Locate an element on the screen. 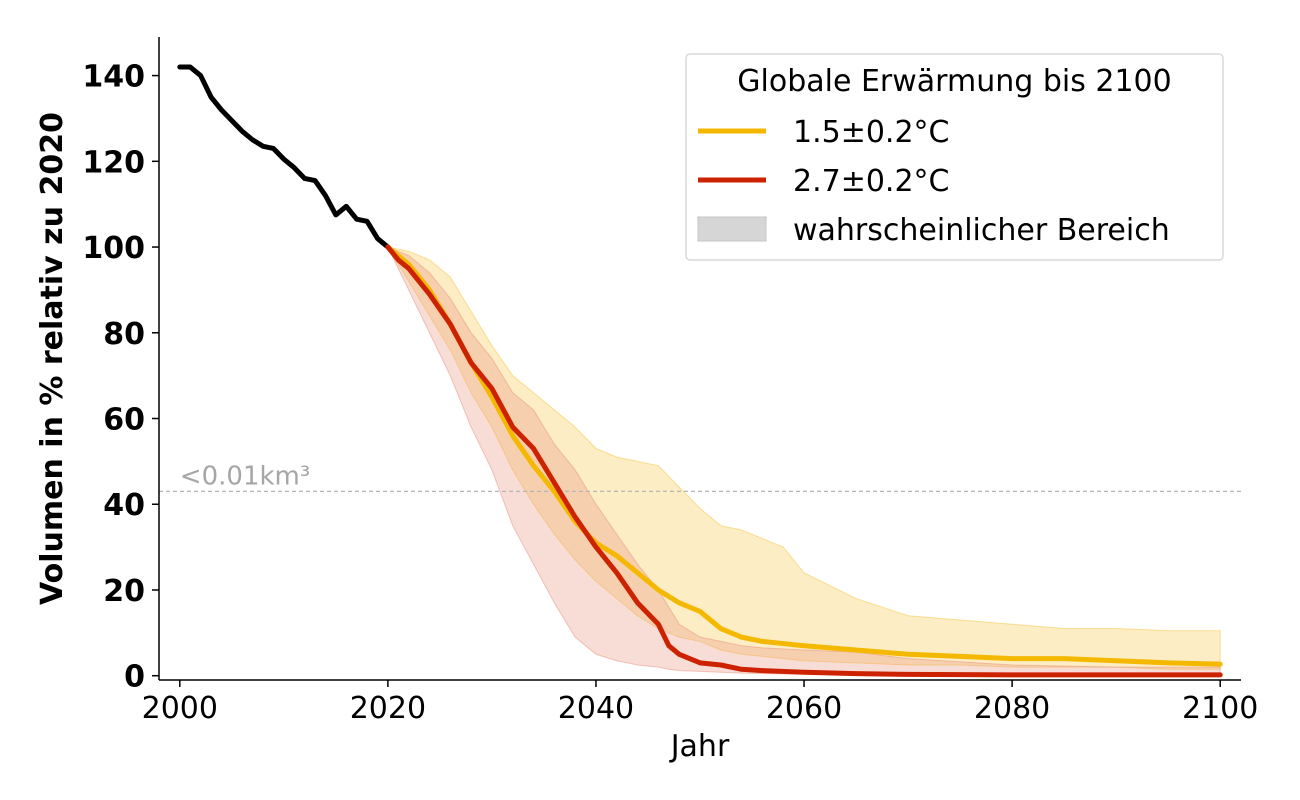 This screenshot has height=800, width=1300. x-tick-label: 2060 is located at coordinates (804, 708).